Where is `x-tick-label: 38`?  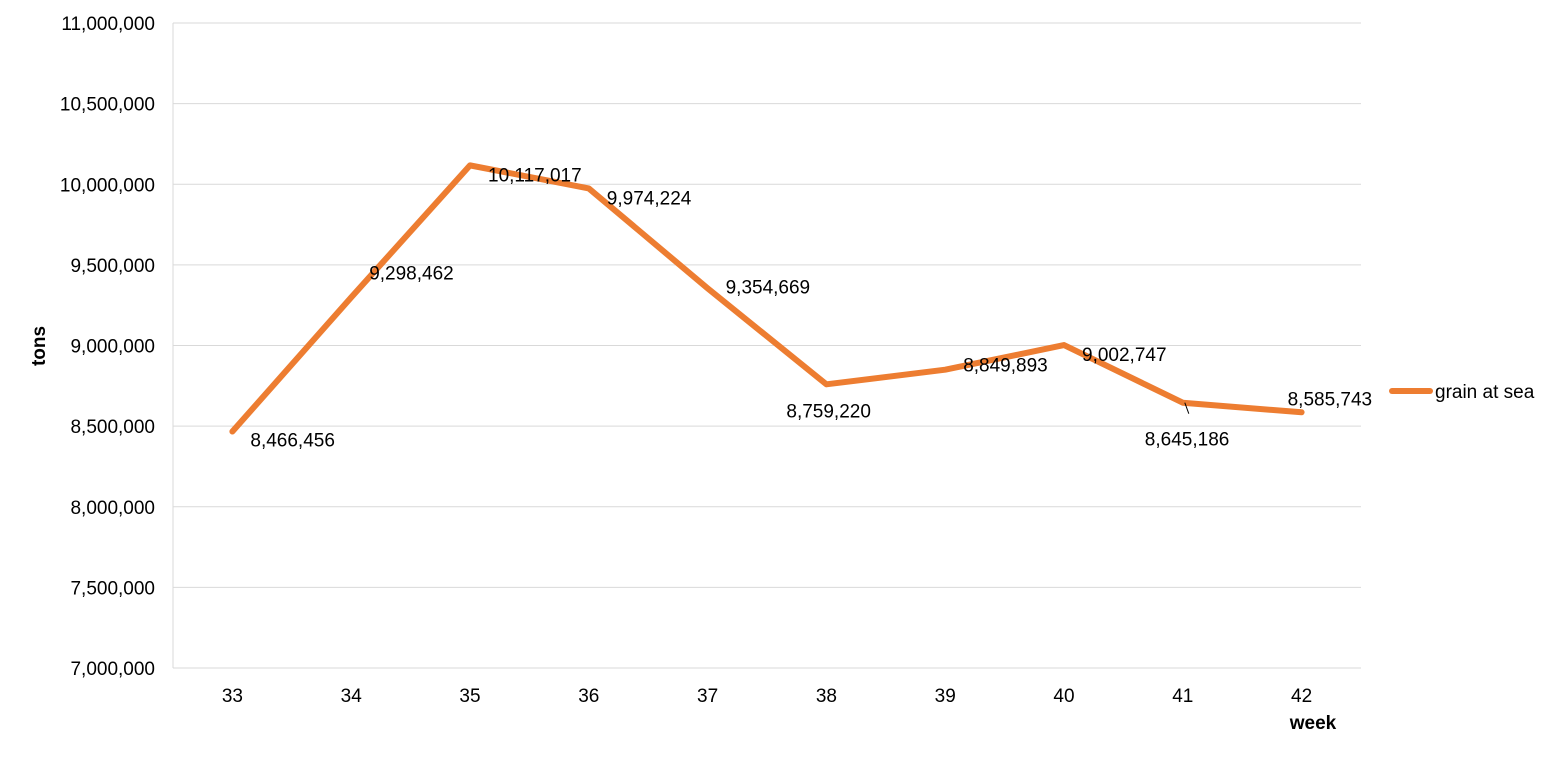 x-tick-label: 38 is located at coordinates (826, 696).